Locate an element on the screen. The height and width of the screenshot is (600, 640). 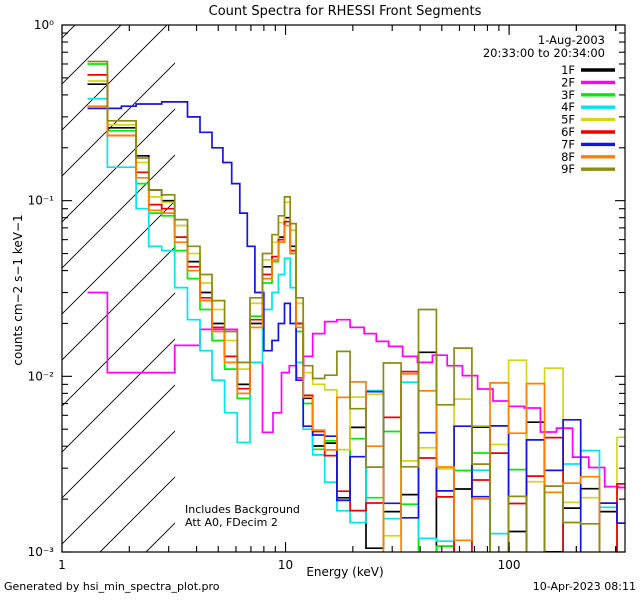
legend-label-1f: 1F is located at coordinates (568, 70).